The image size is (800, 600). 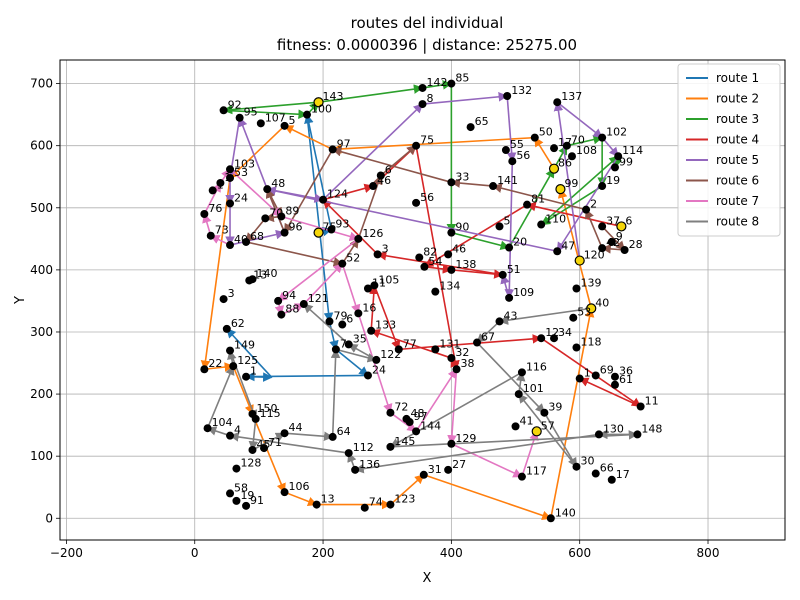 I want to click on node-label: 16, so click(x=369, y=307).